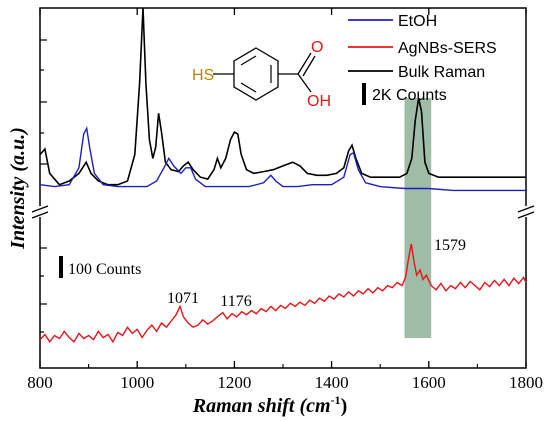 The height and width of the screenshot is (421, 550). What do you see at coordinates (319, 101) in the screenshot?
I see `molecule-label-oh: OH` at bounding box center [319, 101].